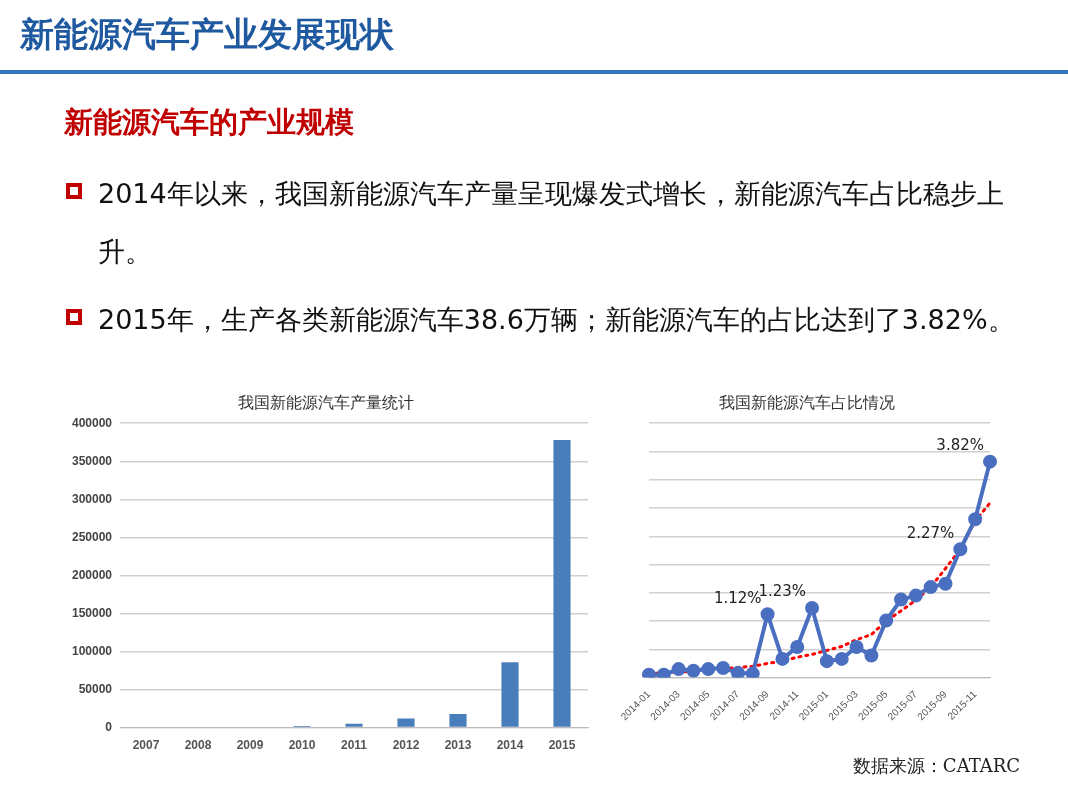 This screenshot has height=802, width=1068. Describe the element at coordinates (556, 320) in the screenshot. I see `text: 2015年，生产各类新能源汽车38.6万辆；新能源汽车的占比达到了3.82%。` at that location.